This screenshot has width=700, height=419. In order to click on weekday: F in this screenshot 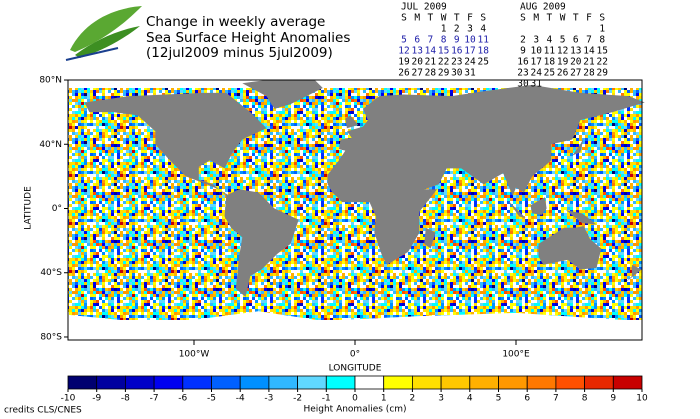, I will do `click(589, 18)`.